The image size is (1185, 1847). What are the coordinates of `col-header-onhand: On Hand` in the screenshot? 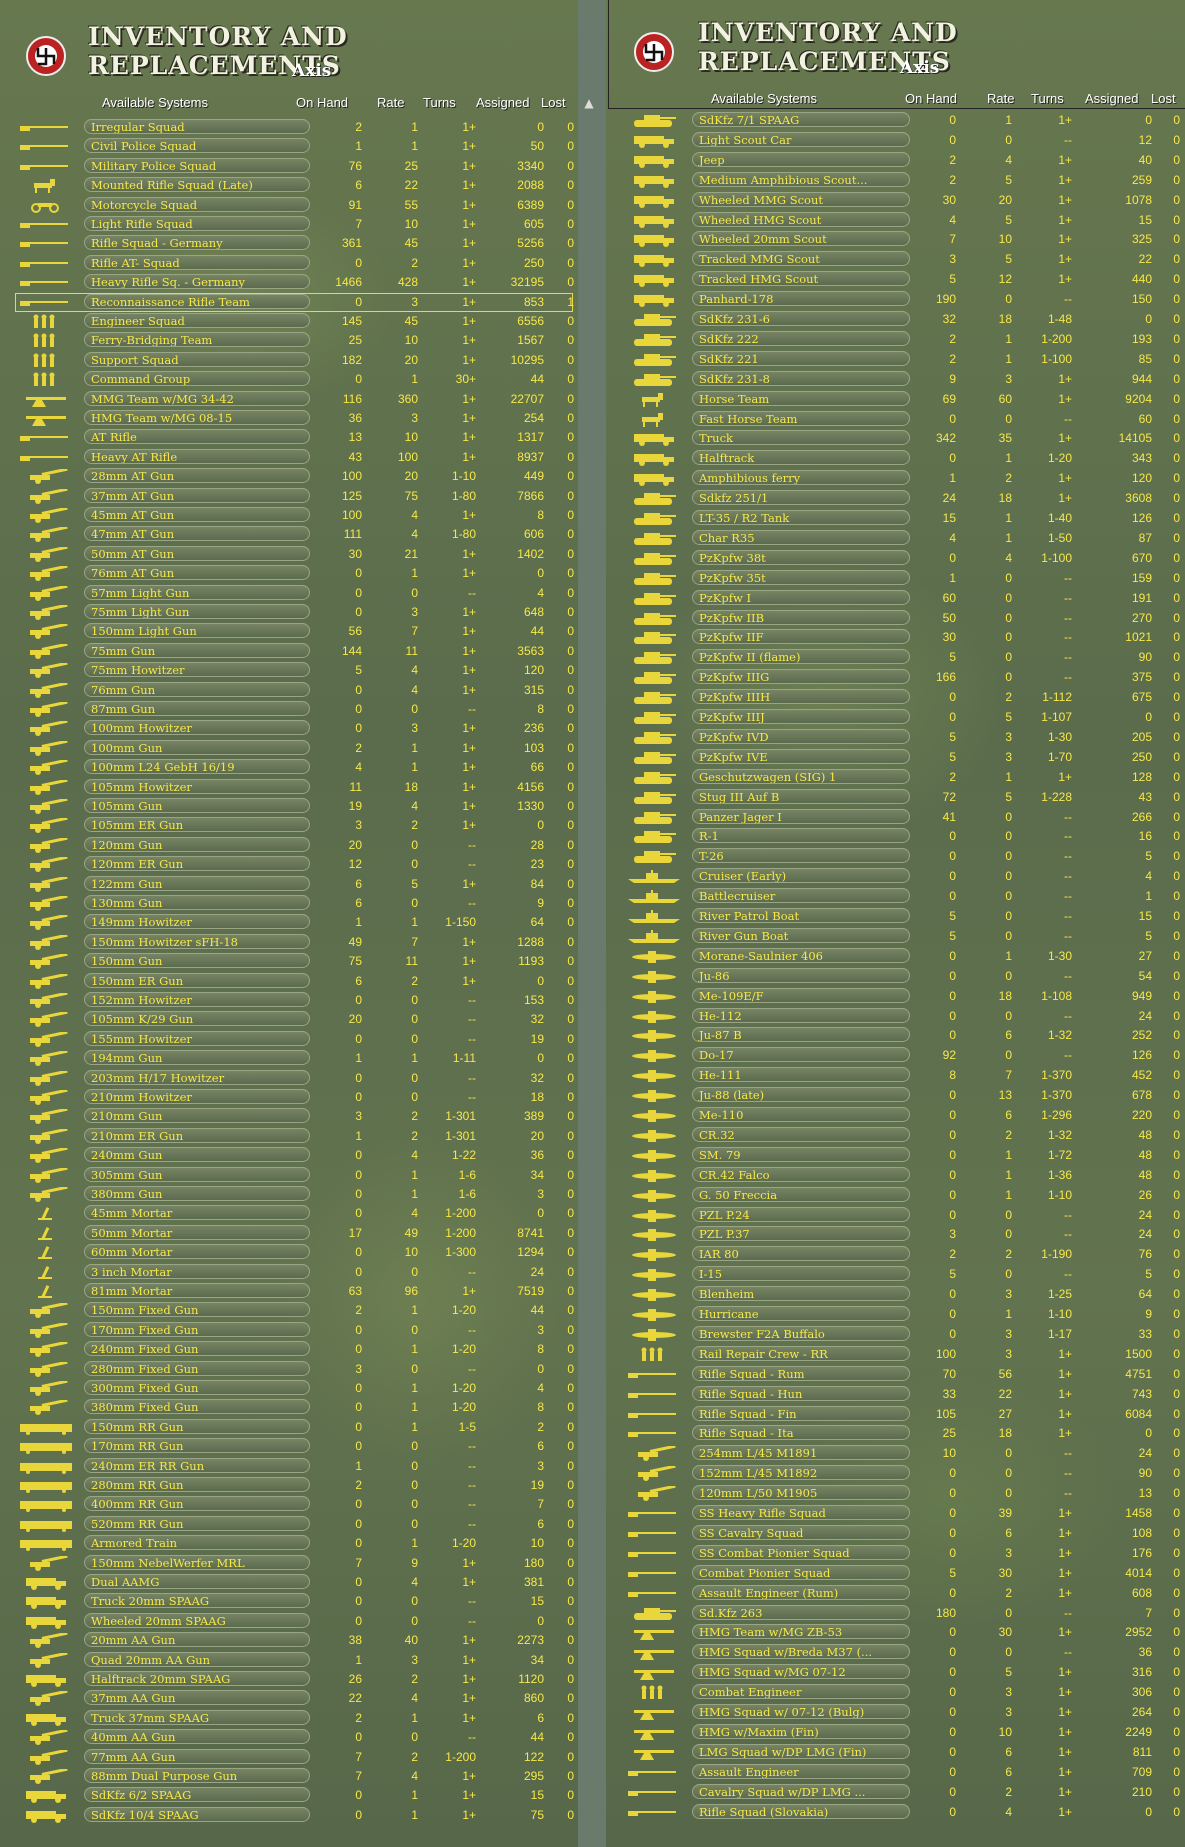 It's located at (931, 98).